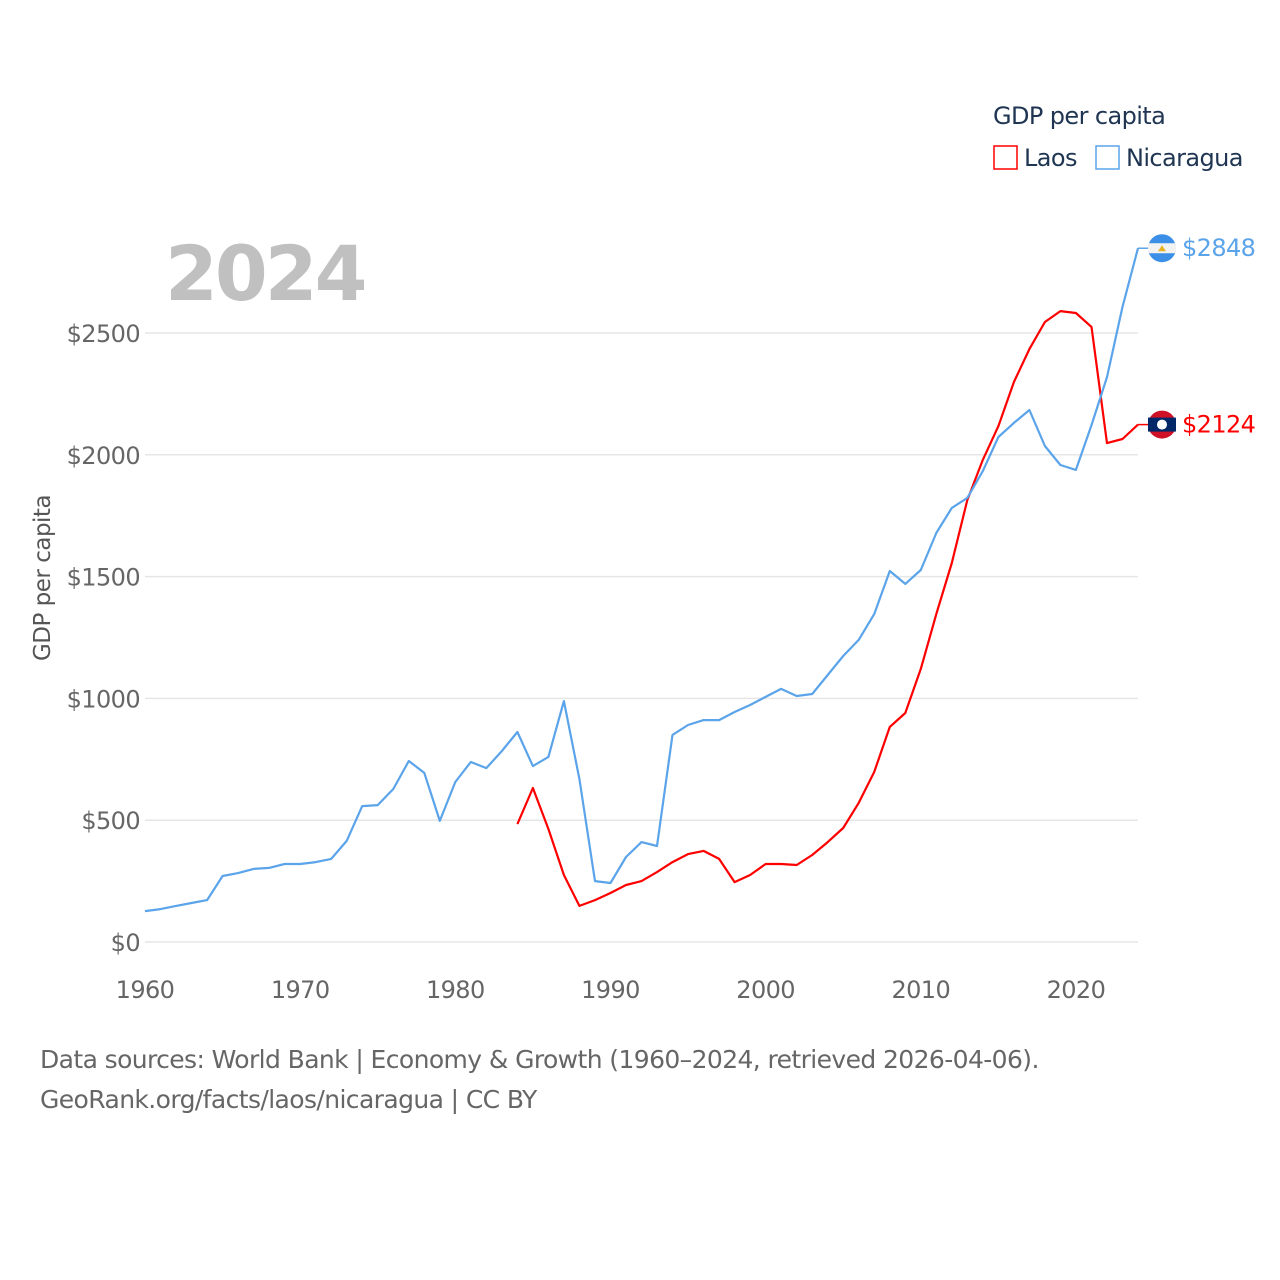 Image resolution: width=1280 pixels, height=1280 pixels. What do you see at coordinates (103, 456) in the screenshot?
I see `y-tick-label: $2000` at bounding box center [103, 456].